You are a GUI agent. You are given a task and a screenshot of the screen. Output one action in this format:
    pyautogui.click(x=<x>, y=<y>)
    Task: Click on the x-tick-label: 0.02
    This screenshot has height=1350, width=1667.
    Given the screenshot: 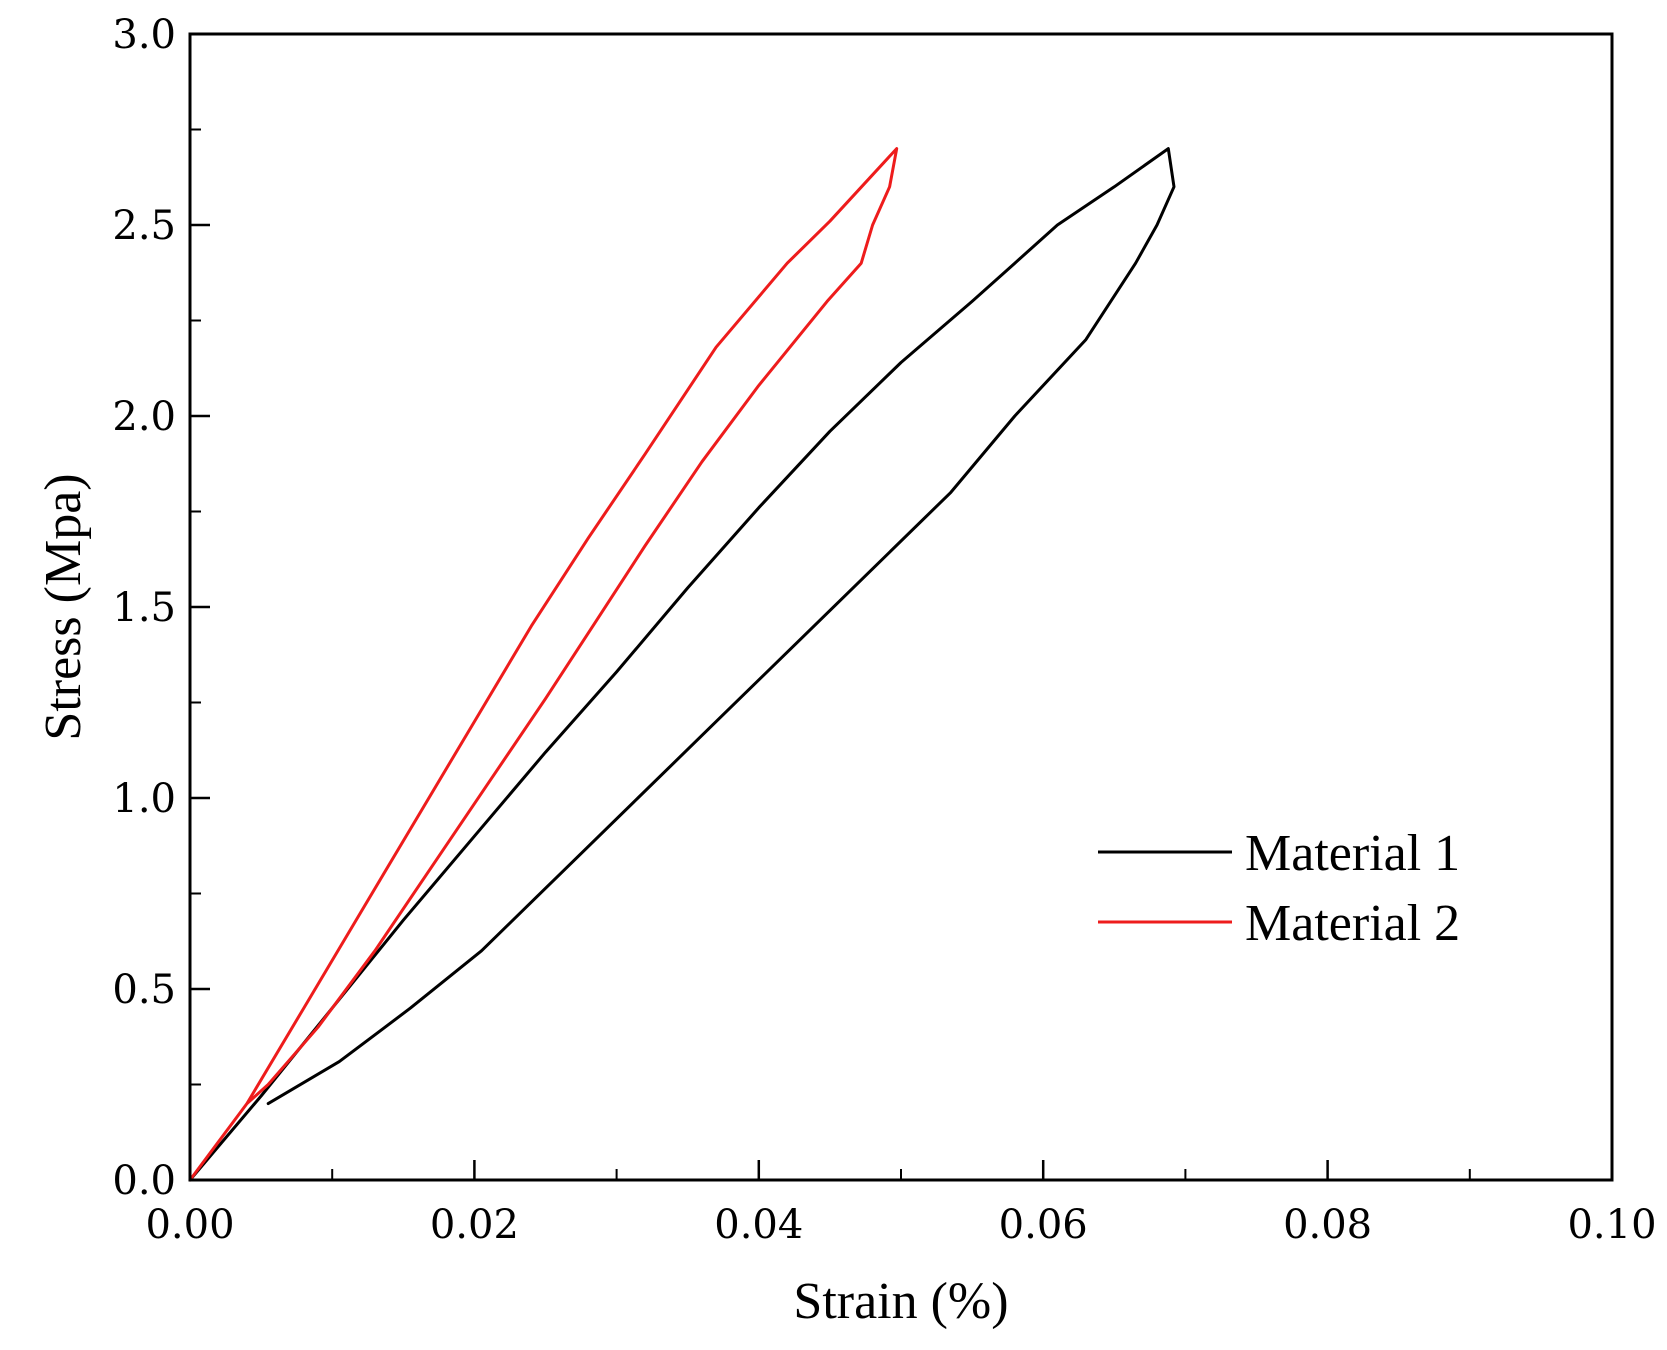 What is the action you would take?
    pyautogui.click(x=474, y=1225)
    